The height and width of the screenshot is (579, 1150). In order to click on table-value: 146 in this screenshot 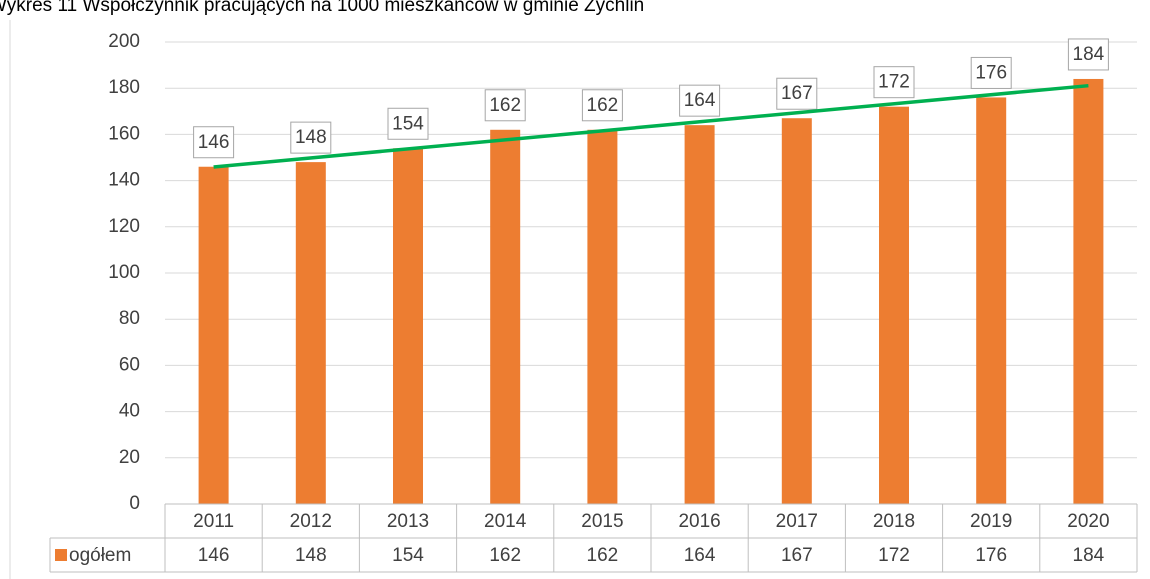, I will do `click(214, 555)`.